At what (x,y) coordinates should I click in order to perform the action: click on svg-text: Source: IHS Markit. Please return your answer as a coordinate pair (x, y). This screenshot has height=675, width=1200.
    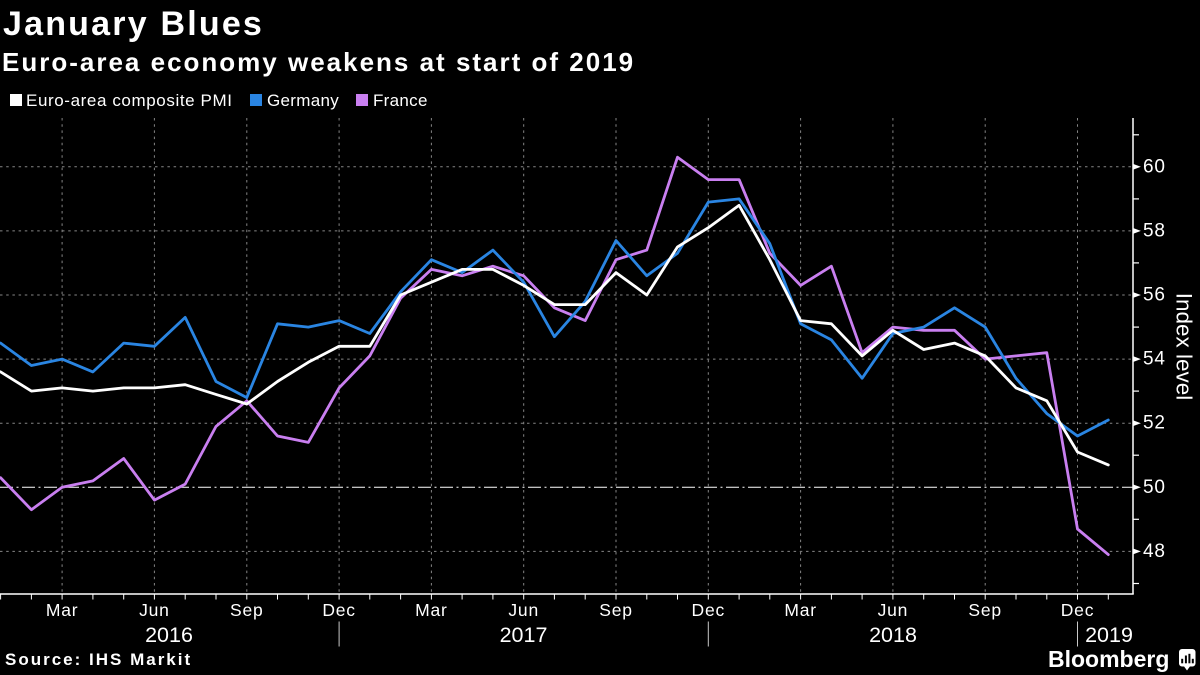
    Looking at the image, I should click on (98, 659).